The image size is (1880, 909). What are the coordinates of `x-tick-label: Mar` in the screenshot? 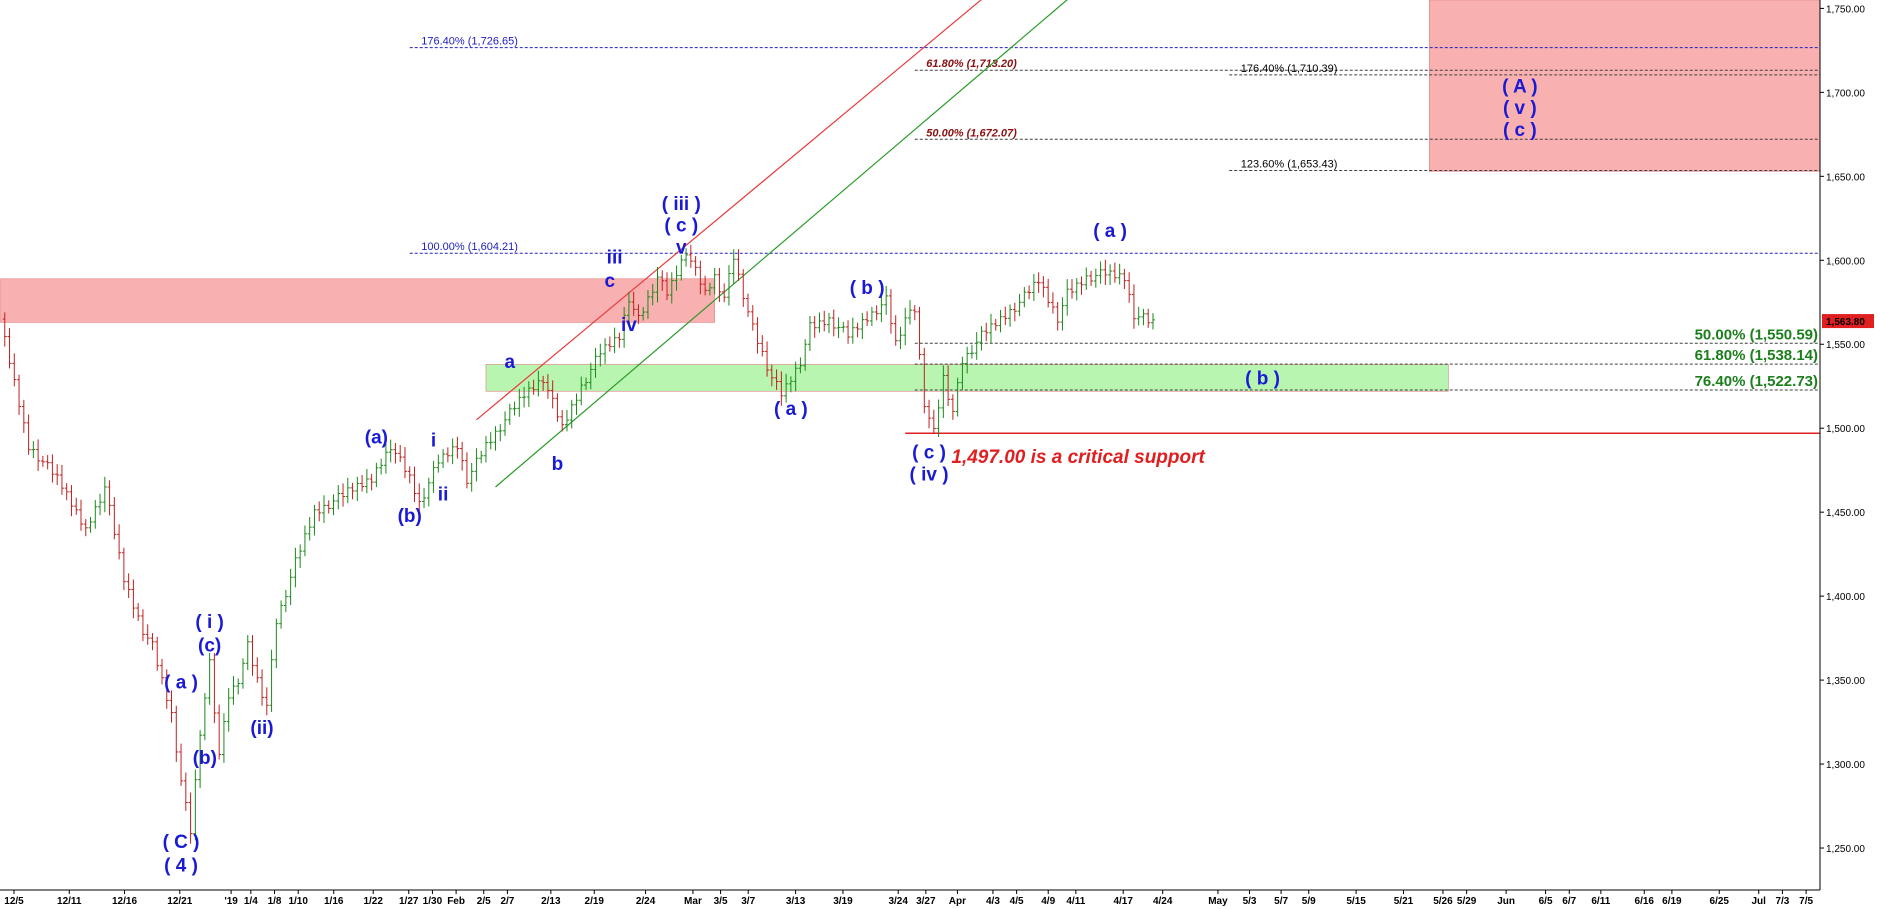 It's located at (693, 901).